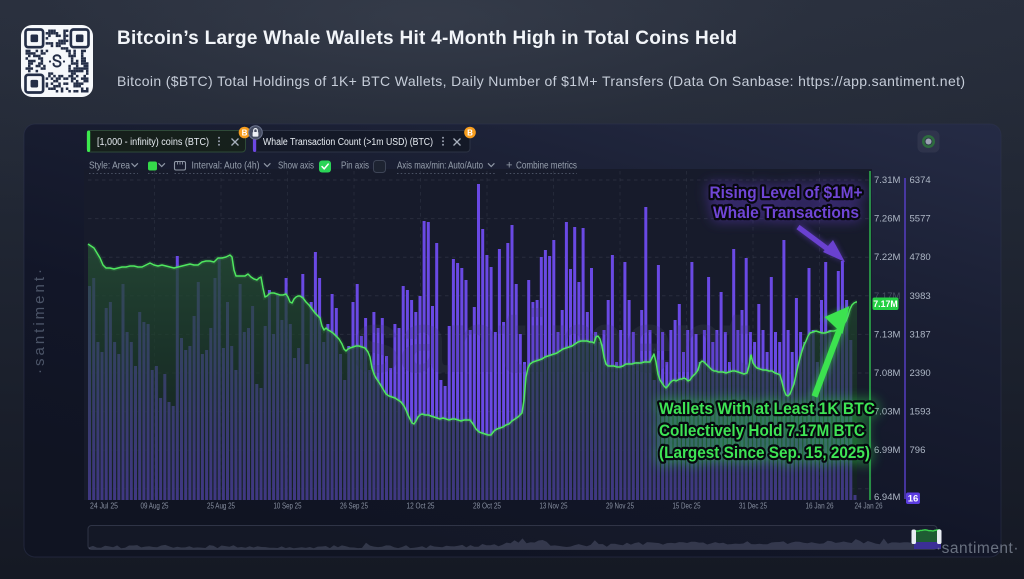 This screenshot has width=1024, height=579. I want to click on svg-text: Pin axis, so click(355, 166).